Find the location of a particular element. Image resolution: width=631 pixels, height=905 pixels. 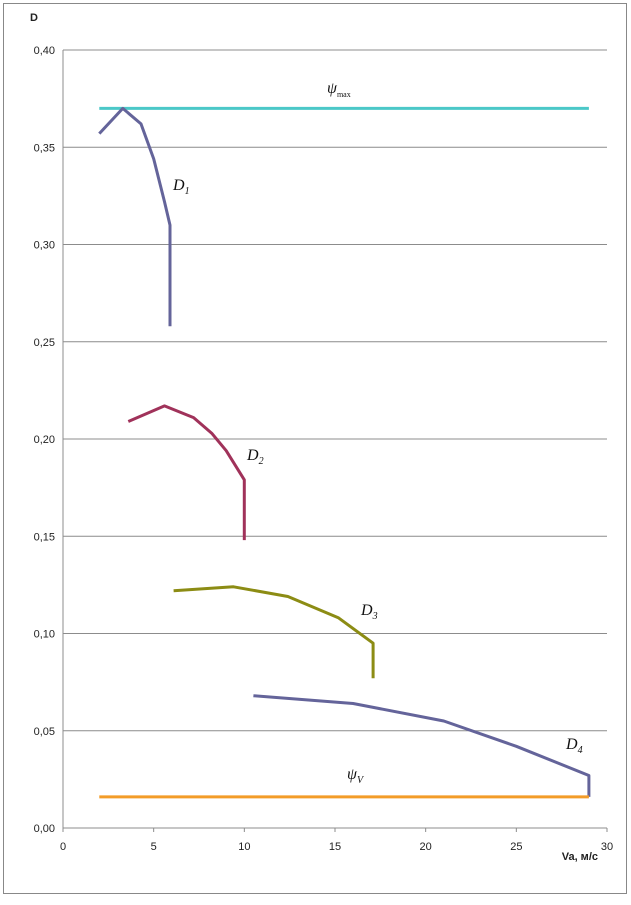

y-tick-label: 0,05 is located at coordinates (44, 732).